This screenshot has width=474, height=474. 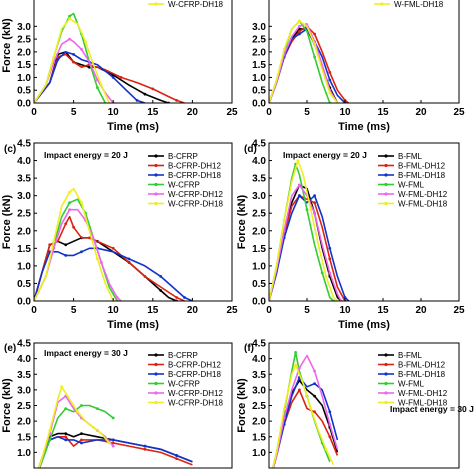 What do you see at coordinates (259, 91) in the screenshot?
I see `y-tick-label: 0.5` at bounding box center [259, 91].